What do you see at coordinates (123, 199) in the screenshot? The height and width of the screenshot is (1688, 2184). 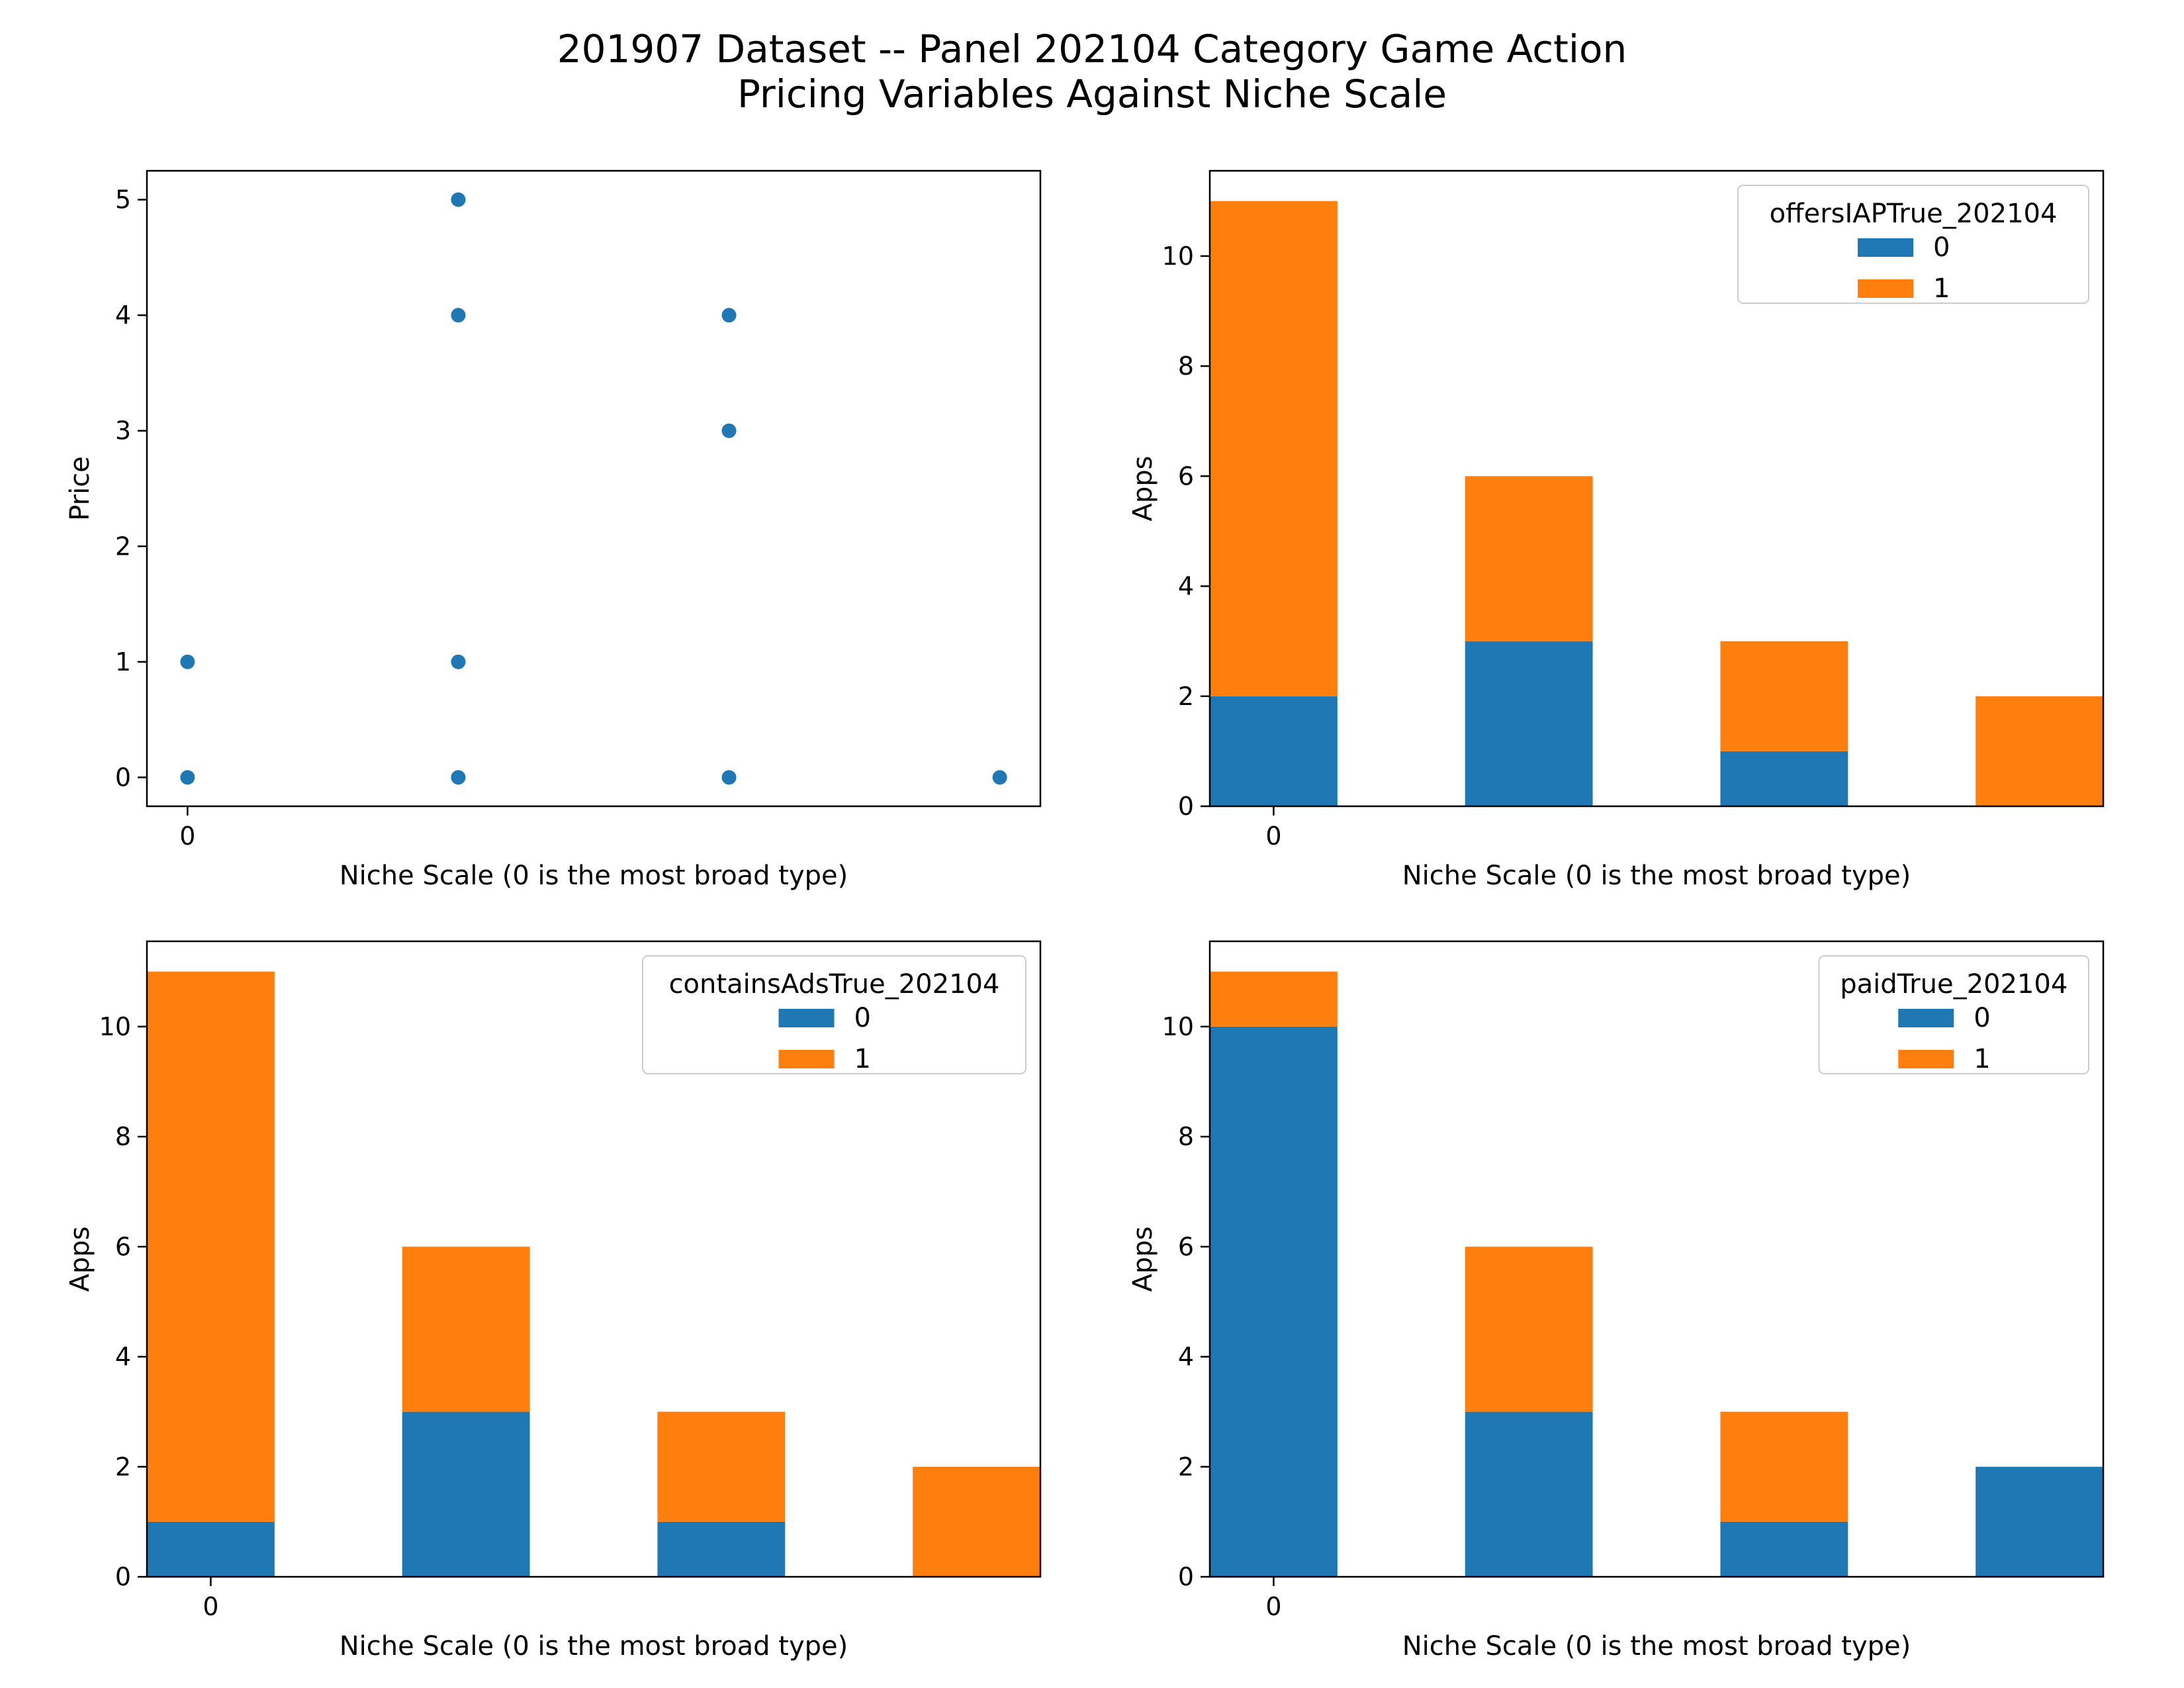 I see `y-tick-label-5: 5` at bounding box center [123, 199].